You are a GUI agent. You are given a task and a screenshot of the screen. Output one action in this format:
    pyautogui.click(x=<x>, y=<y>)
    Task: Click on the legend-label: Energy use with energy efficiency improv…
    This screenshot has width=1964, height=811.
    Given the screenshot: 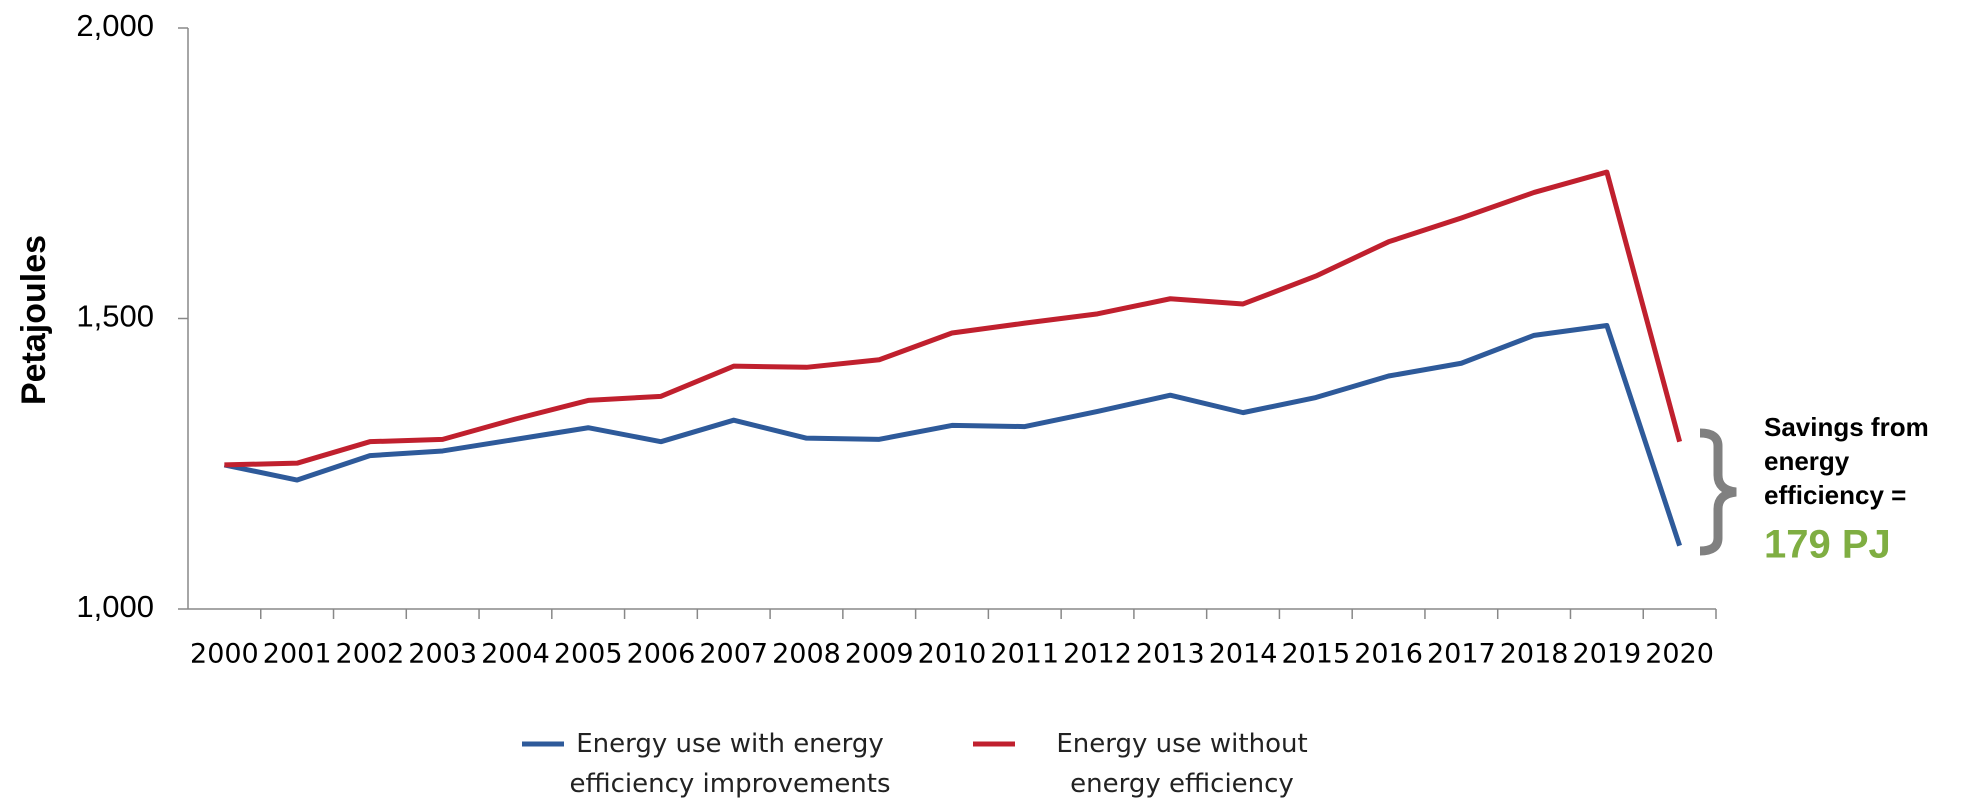 What is the action you would take?
    pyautogui.click(x=730, y=764)
    